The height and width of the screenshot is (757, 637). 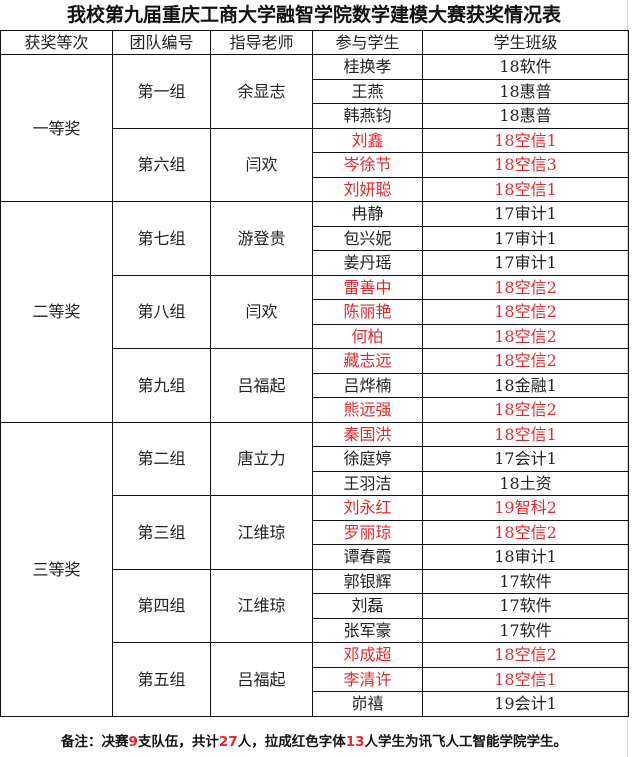 I want to click on table-row: 第九组 吕福起 藏志远 18空信2, so click(x=315, y=385).